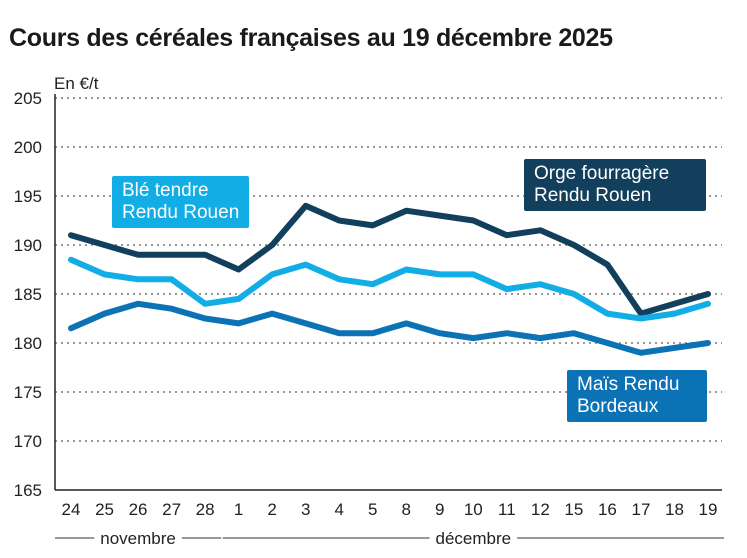 This screenshot has width=747, height=558. I want to click on y-tick-label: 175, so click(28, 392).